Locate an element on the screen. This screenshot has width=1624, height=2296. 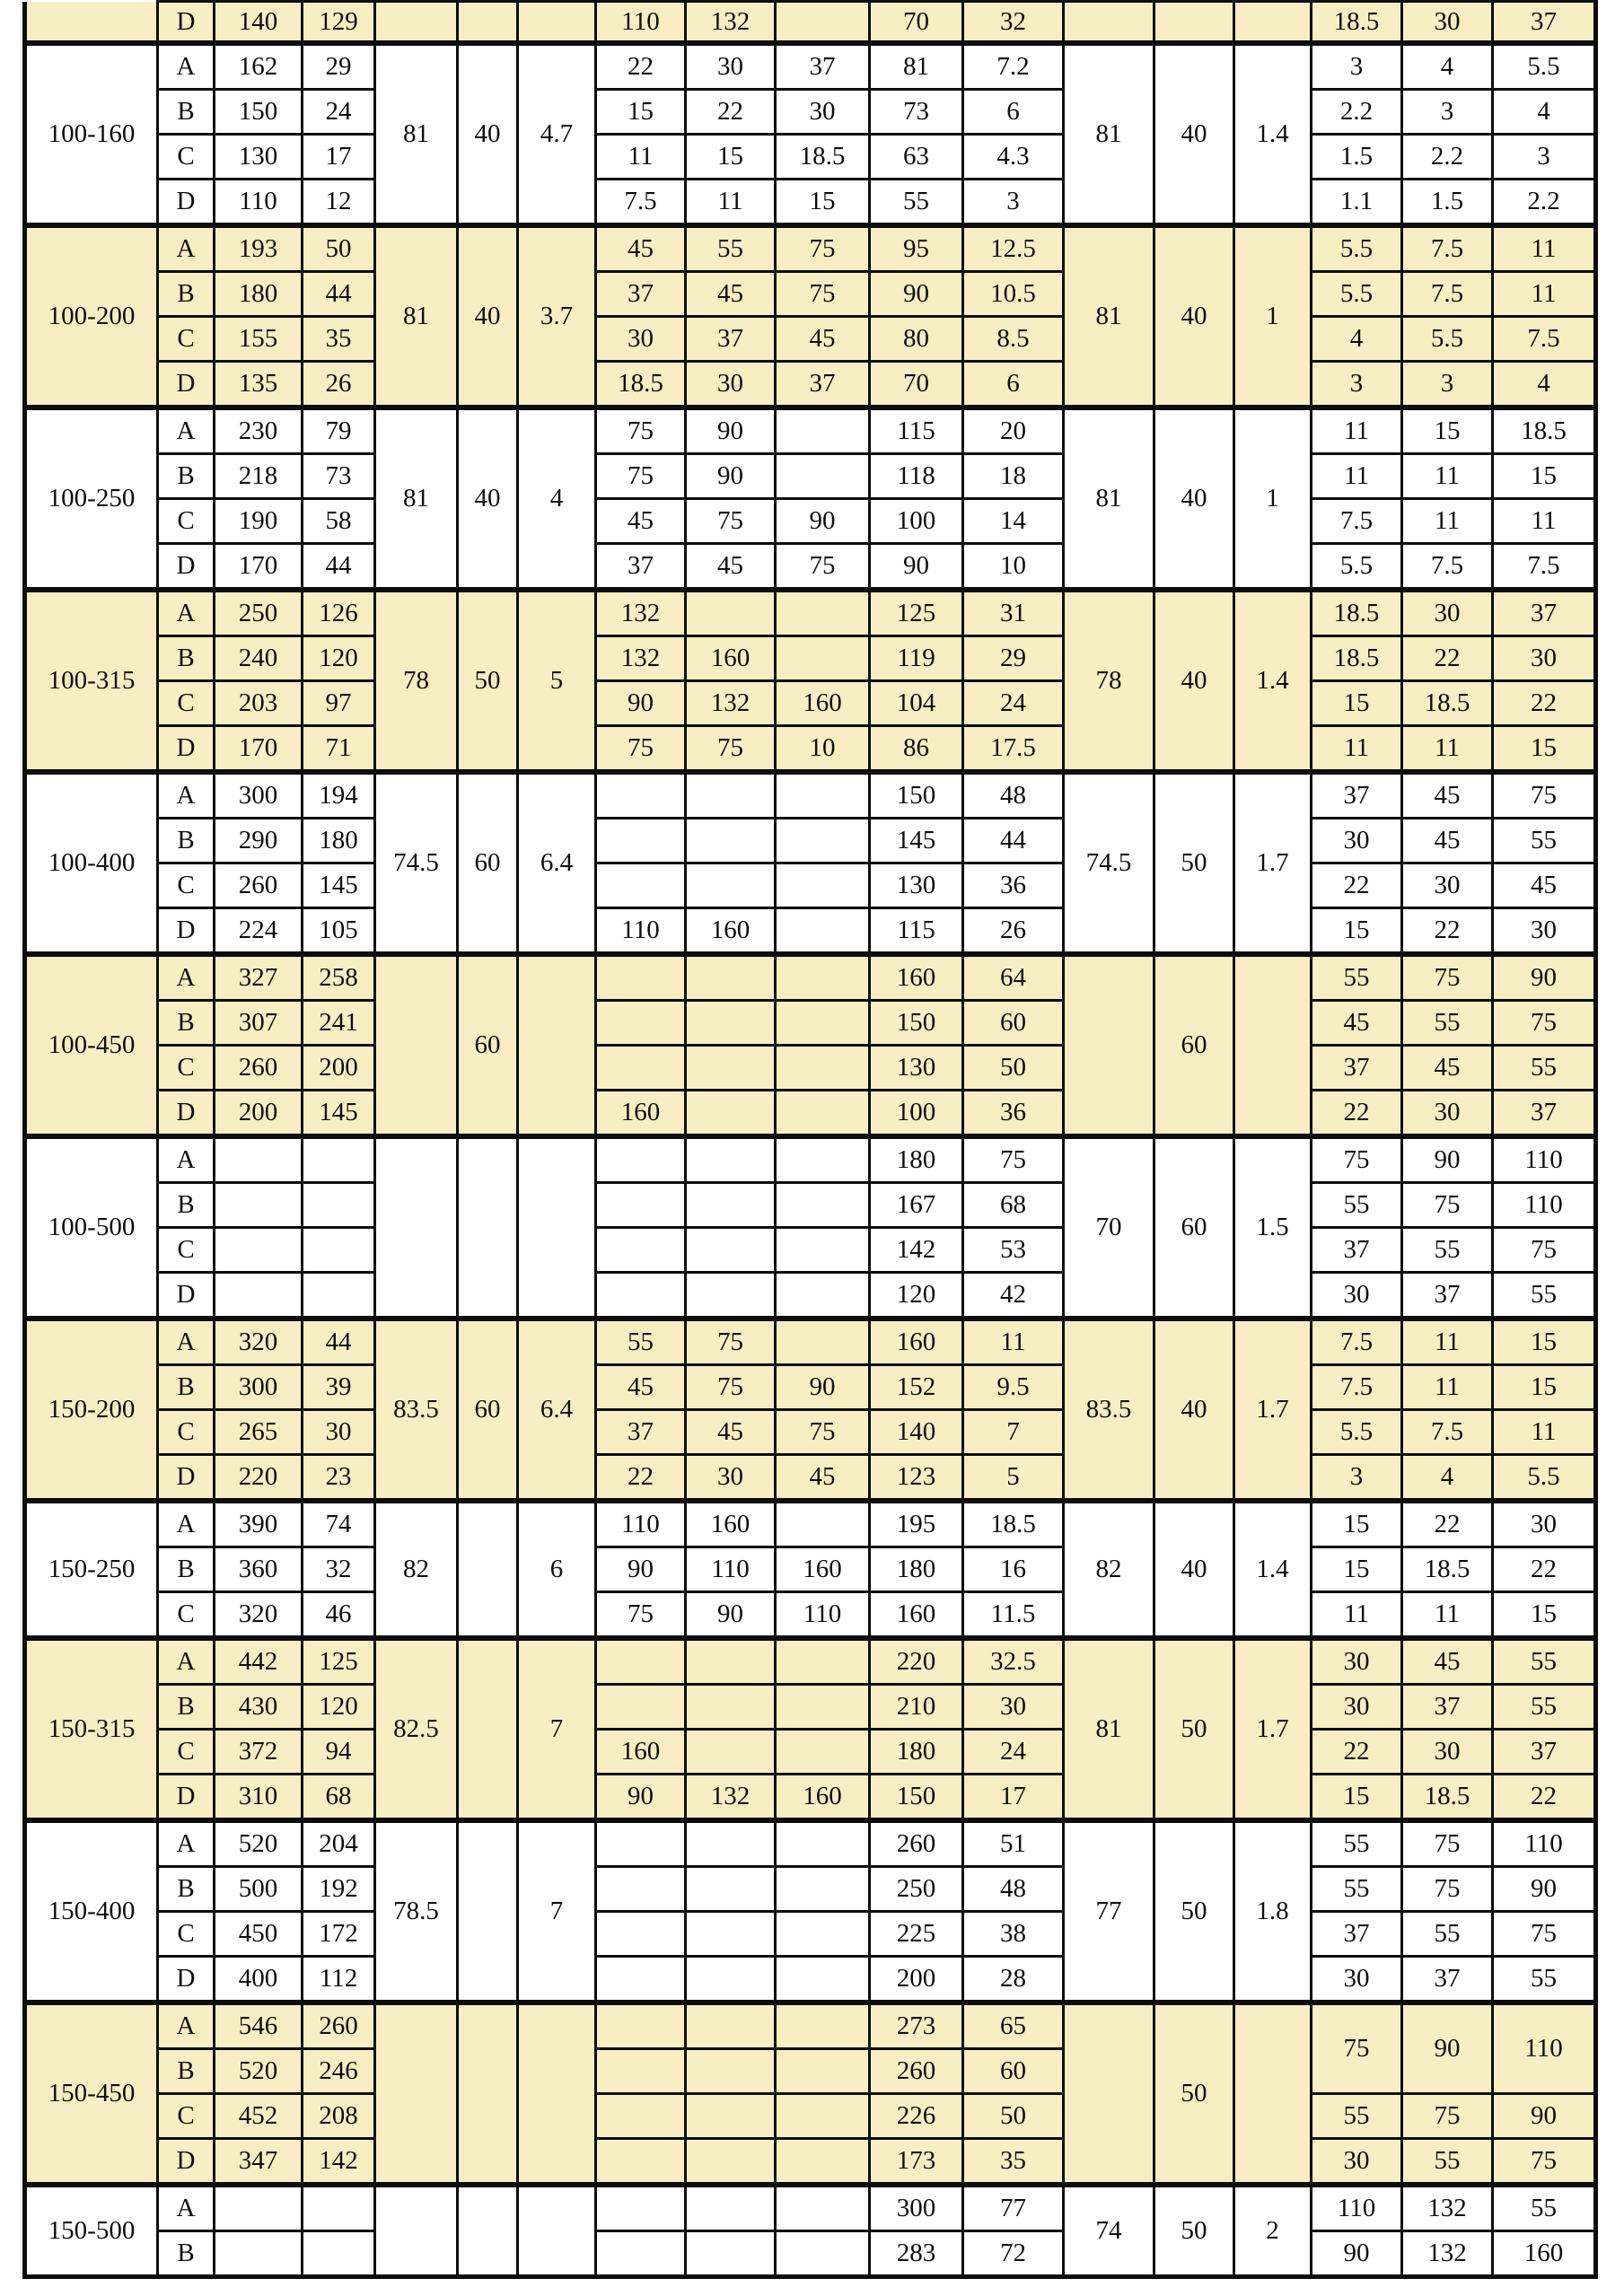
value-cell: 150 is located at coordinates (258, 112).